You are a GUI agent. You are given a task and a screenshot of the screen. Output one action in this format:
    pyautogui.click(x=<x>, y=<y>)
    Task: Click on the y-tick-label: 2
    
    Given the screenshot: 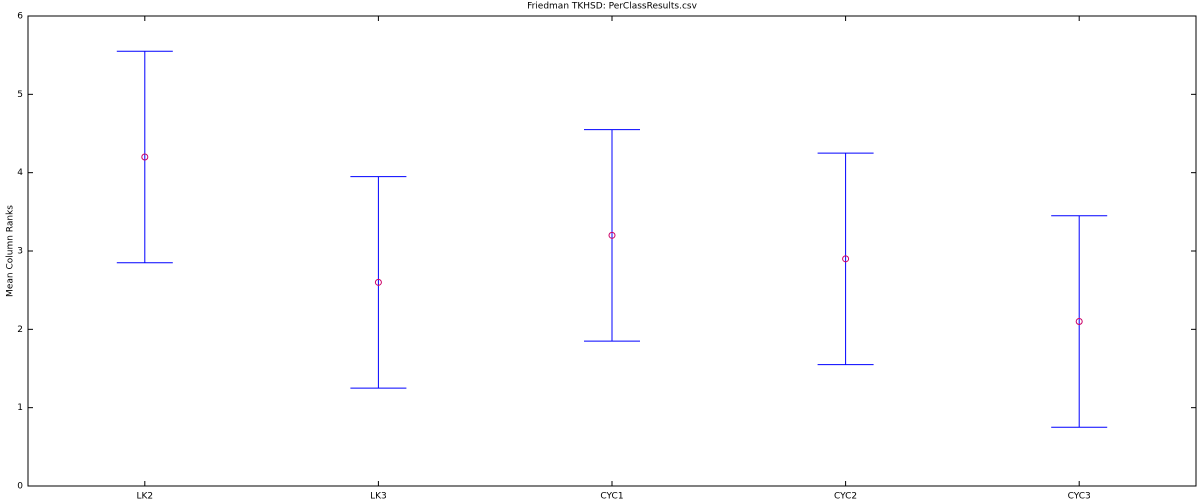 What is the action you would take?
    pyautogui.click(x=20, y=330)
    